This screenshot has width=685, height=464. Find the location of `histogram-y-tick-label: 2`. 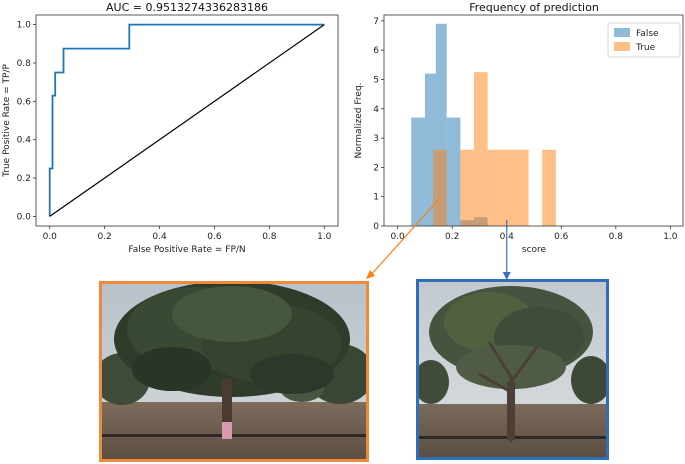

histogram-y-tick-label: 2 is located at coordinates (376, 168).